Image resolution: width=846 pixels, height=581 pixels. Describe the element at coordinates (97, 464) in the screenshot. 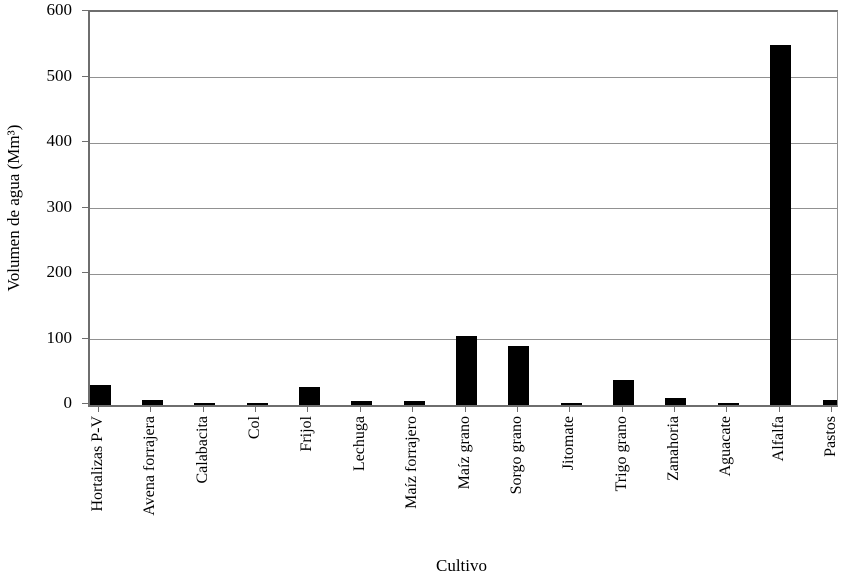

I see `x-axis-category-label: Hortalizas P-V` at that location.